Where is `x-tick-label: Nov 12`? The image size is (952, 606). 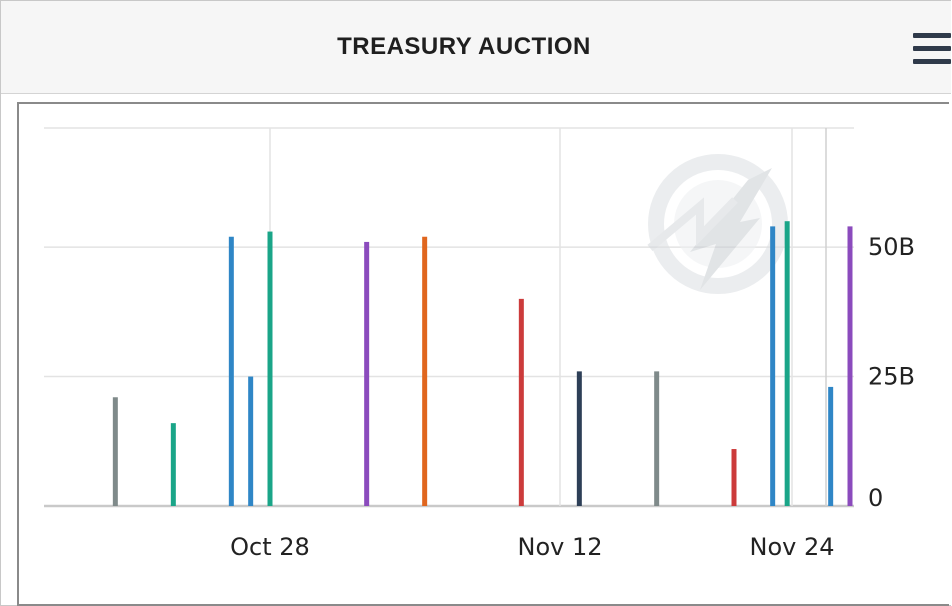
x-tick-label: Nov 12 is located at coordinates (559, 547).